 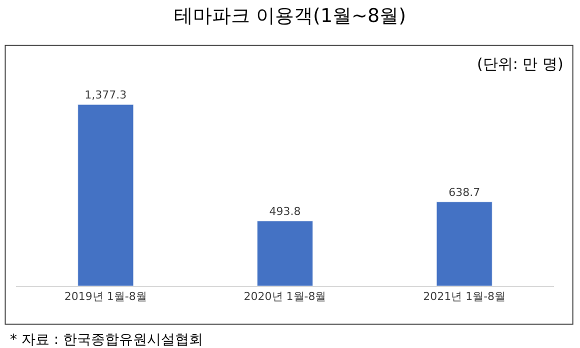 I want to click on text: * 자료 : 한국종합유원시설협회, so click(x=107, y=340).